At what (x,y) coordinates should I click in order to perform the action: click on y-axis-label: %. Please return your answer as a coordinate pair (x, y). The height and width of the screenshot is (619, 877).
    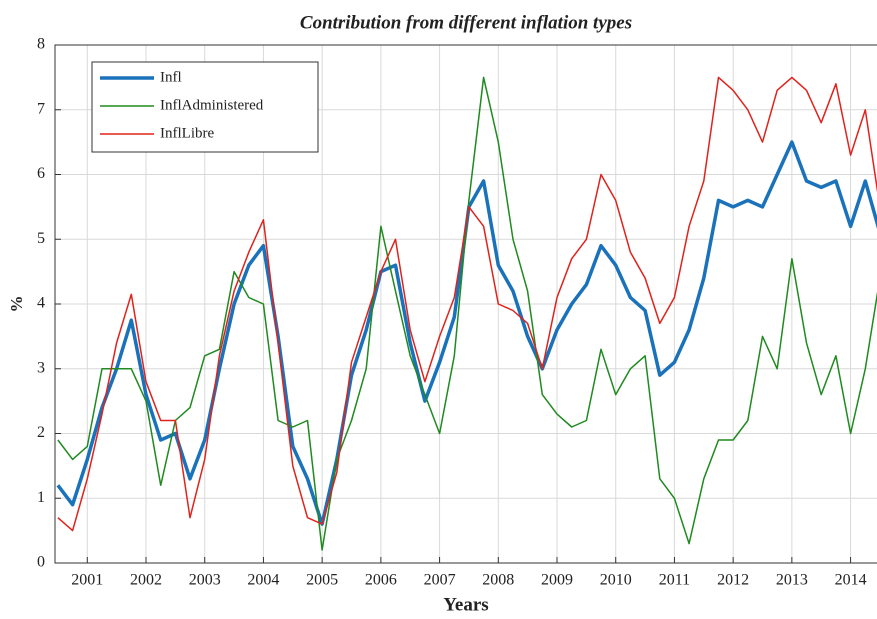
    Looking at the image, I should click on (16, 304).